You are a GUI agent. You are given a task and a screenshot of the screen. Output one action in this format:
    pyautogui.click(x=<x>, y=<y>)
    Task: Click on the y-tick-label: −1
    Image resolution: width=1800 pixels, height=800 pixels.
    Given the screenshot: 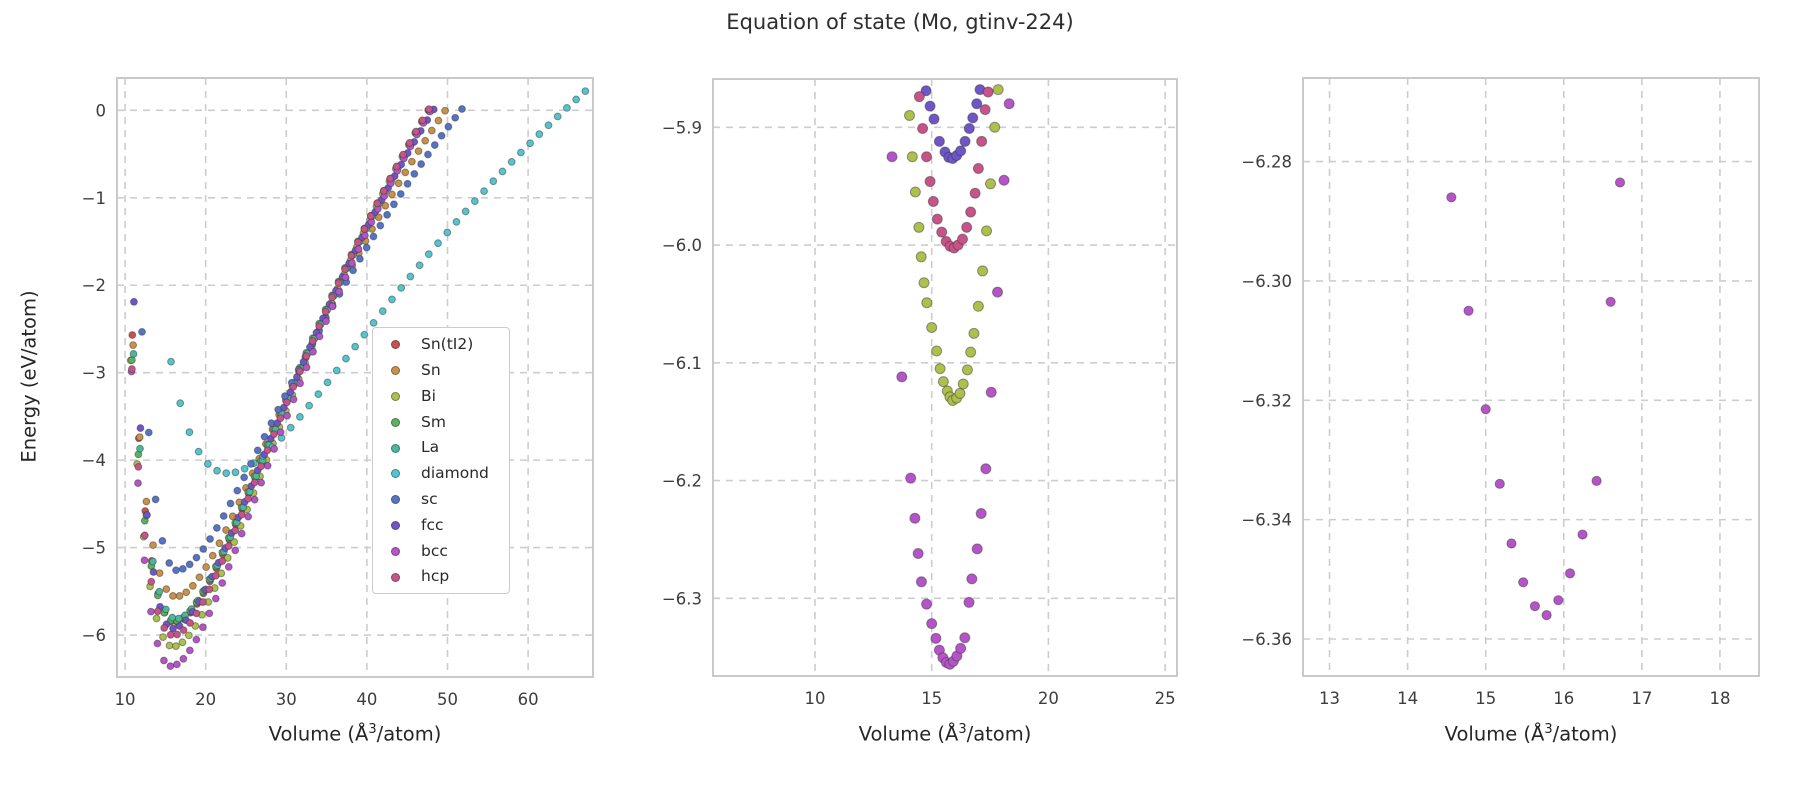 What is the action you would take?
    pyautogui.click(x=94, y=198)
    